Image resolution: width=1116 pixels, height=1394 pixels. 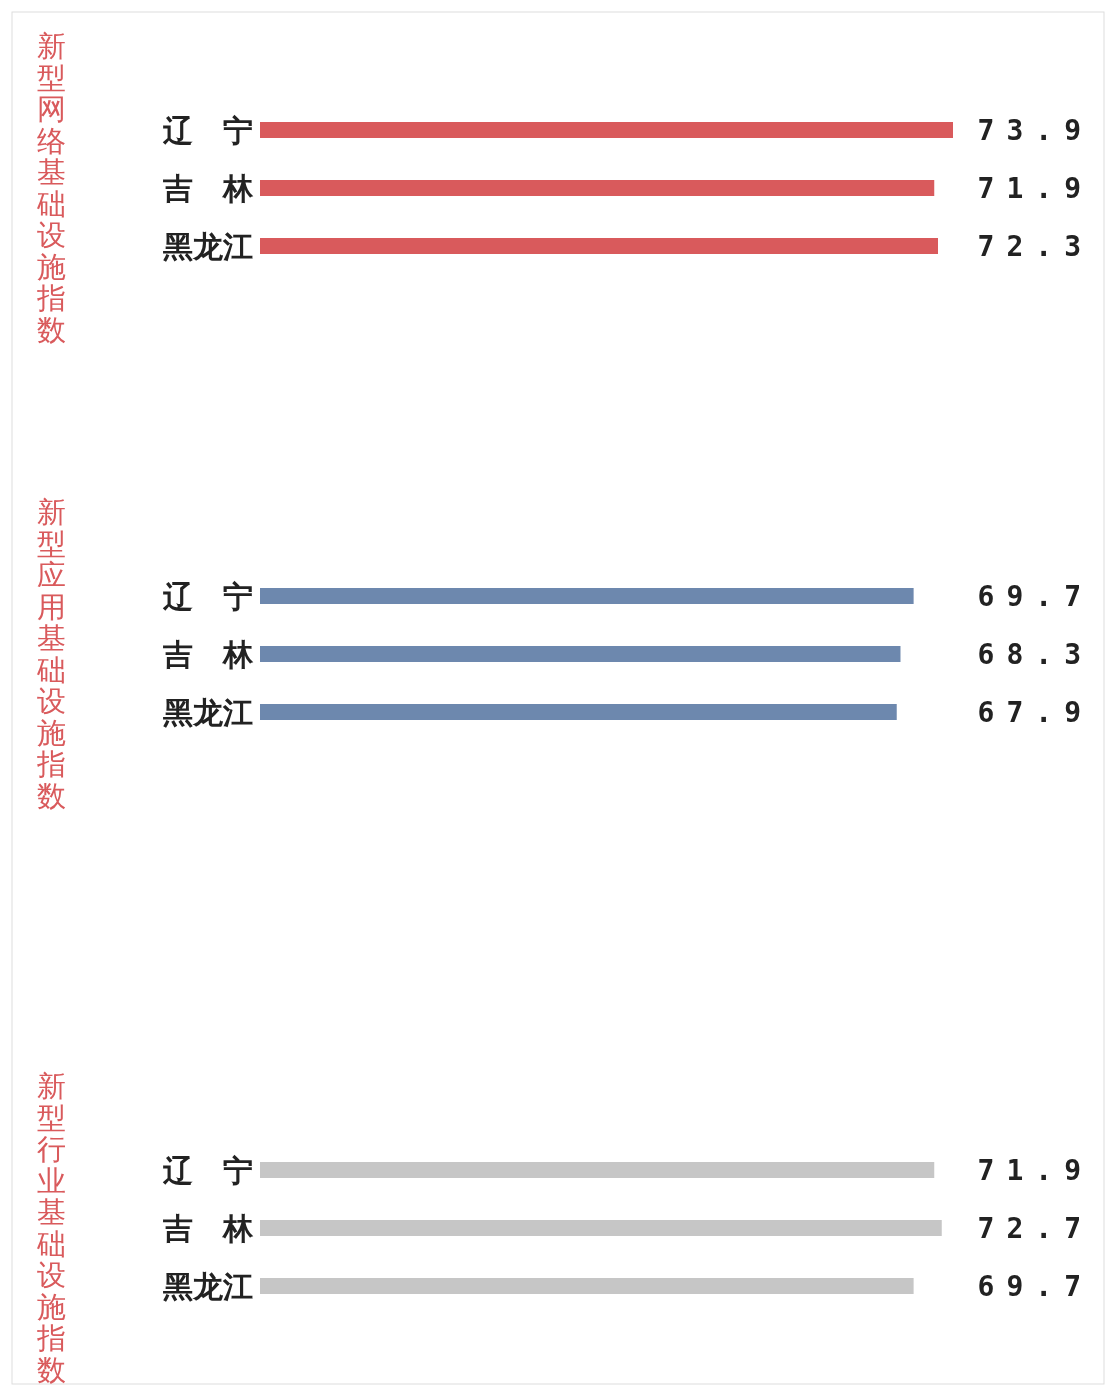 I want to click on chart-title: 新型网络基础设施指数, so click(x=51, y=188).